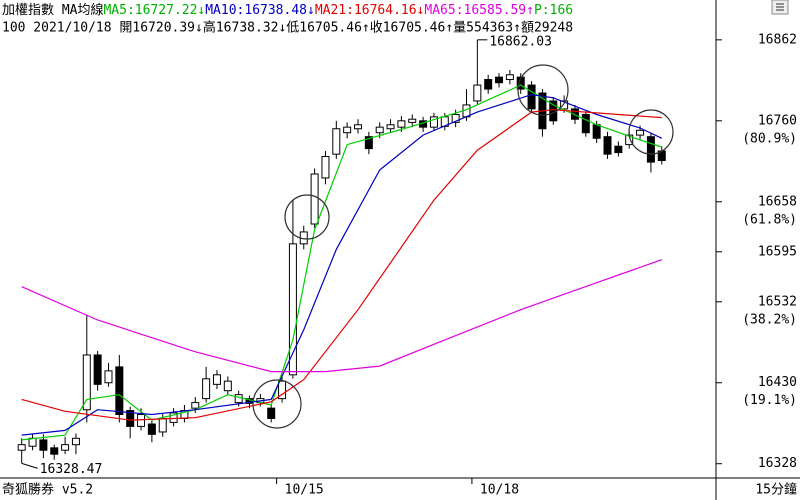  Describe the element at coordinates (769, 219) in the screenshot. I see `fib-label: (61.8%)` at that location.